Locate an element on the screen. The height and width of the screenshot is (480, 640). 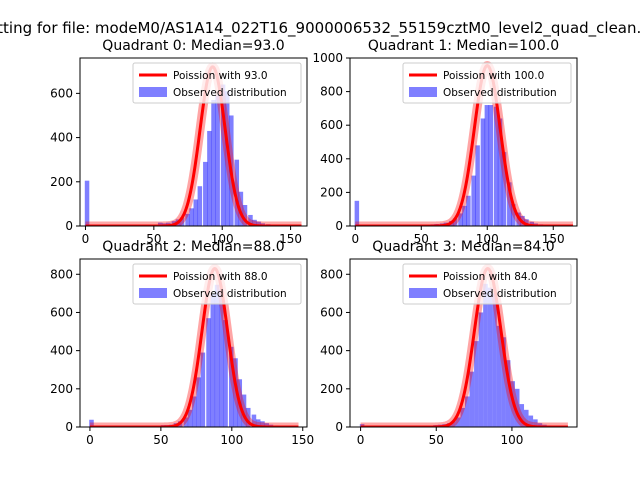
subplot-title: Quadrant 3: Median=84.0 is located at coordinates (463, 247).